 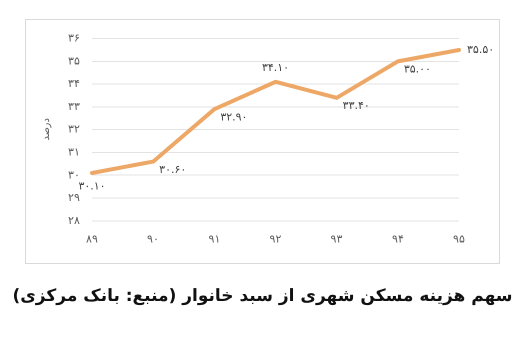 I want to click on y-tick-label: ۳۴, so click(x=74, y=84).